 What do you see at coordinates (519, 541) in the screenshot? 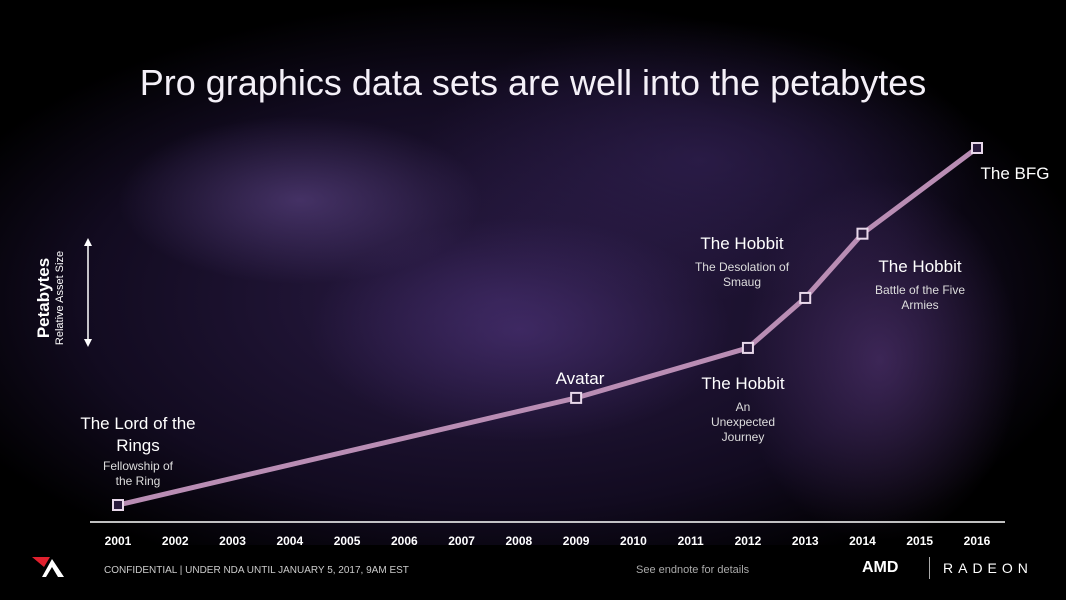
I see `x-tick-label: 2008` at bounding box center [519, 541].